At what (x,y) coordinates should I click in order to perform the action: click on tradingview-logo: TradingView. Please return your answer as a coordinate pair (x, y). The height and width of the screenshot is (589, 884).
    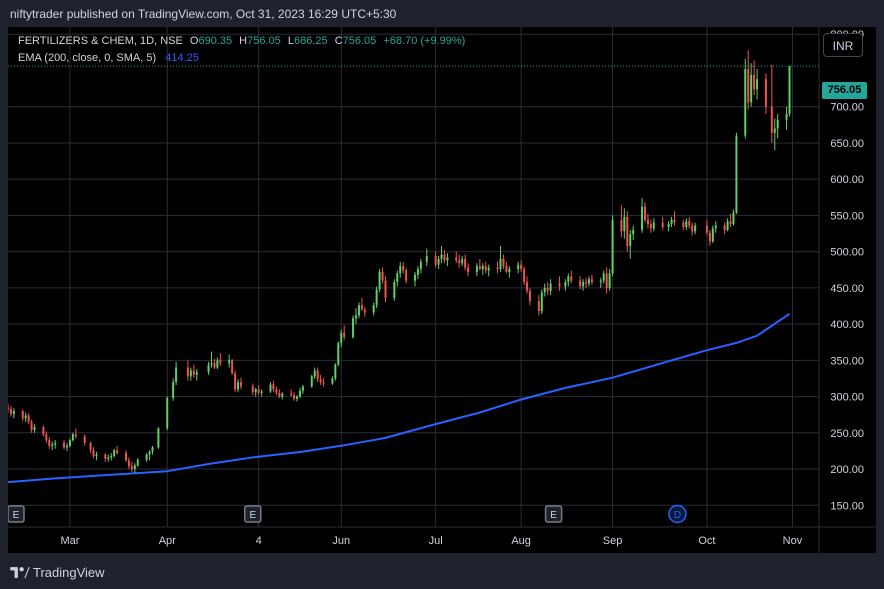
    Looking at the image, I should click on (57, 572).